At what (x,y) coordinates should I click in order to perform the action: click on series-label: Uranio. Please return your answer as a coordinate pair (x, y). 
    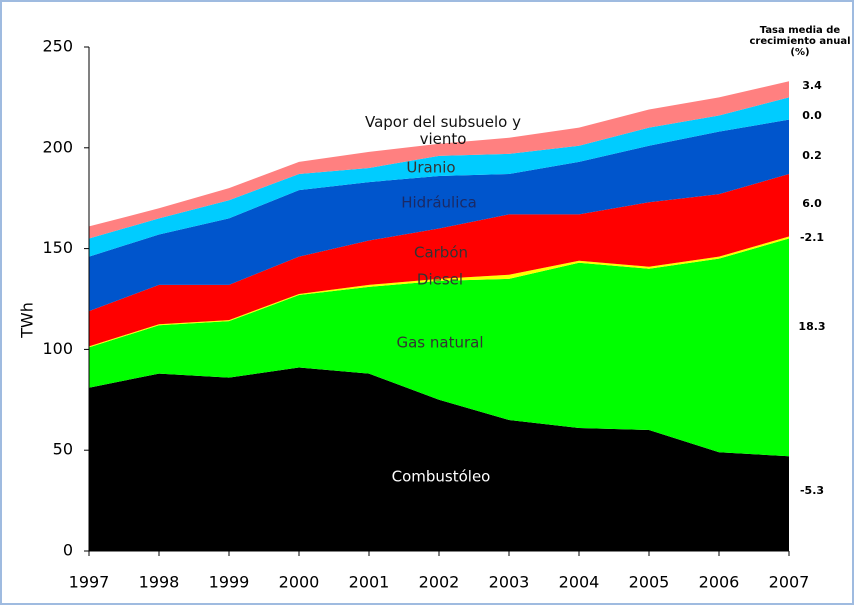
    Looking at the image, I should click on (431, 167).